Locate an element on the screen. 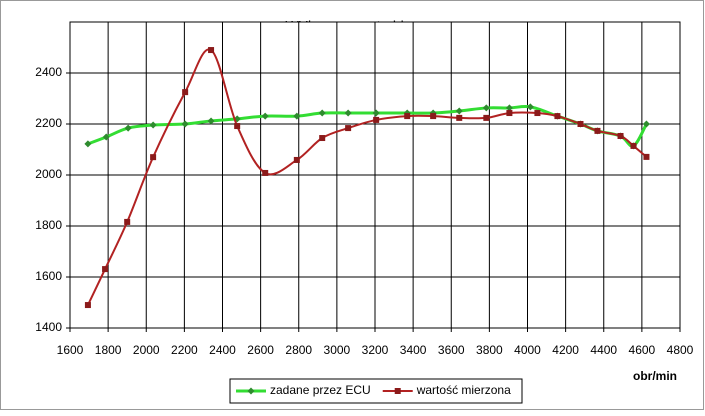  y-tick-label: 1600 is located at coordinates (48, 276).